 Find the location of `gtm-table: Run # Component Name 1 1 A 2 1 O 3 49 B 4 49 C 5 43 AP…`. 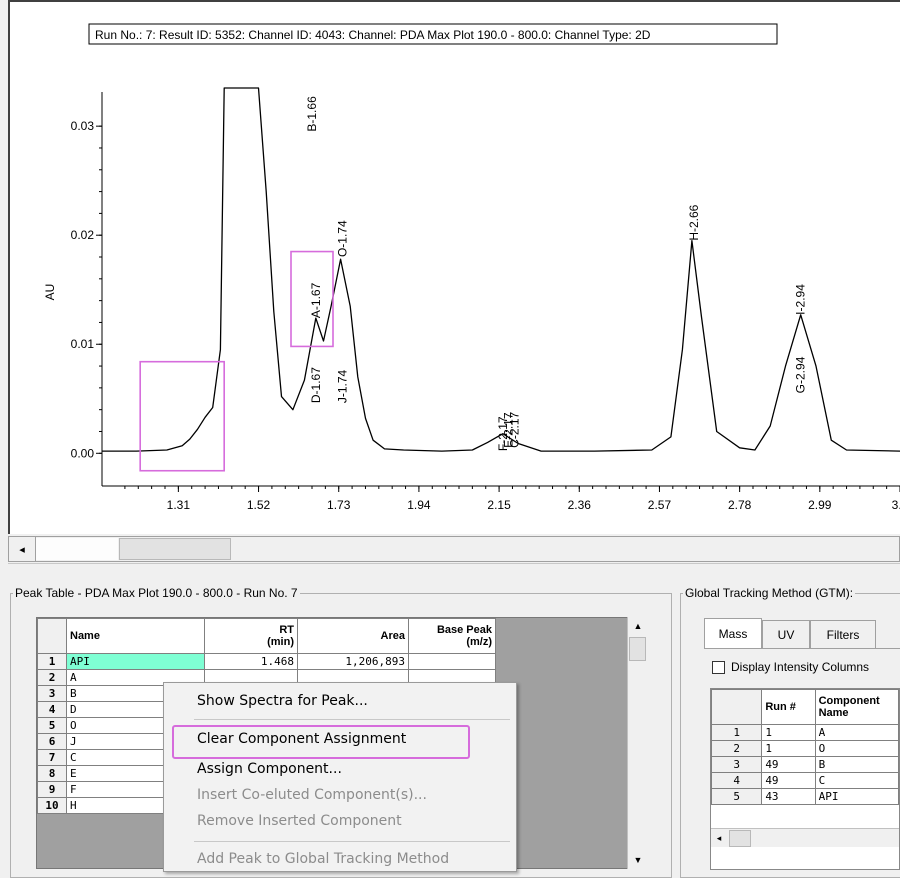

gtm-table: Run # Component Name 1 1 A 2 1 O 3 49 B 4 49 C 5 43 AP… is located at coordinates (805, 747).